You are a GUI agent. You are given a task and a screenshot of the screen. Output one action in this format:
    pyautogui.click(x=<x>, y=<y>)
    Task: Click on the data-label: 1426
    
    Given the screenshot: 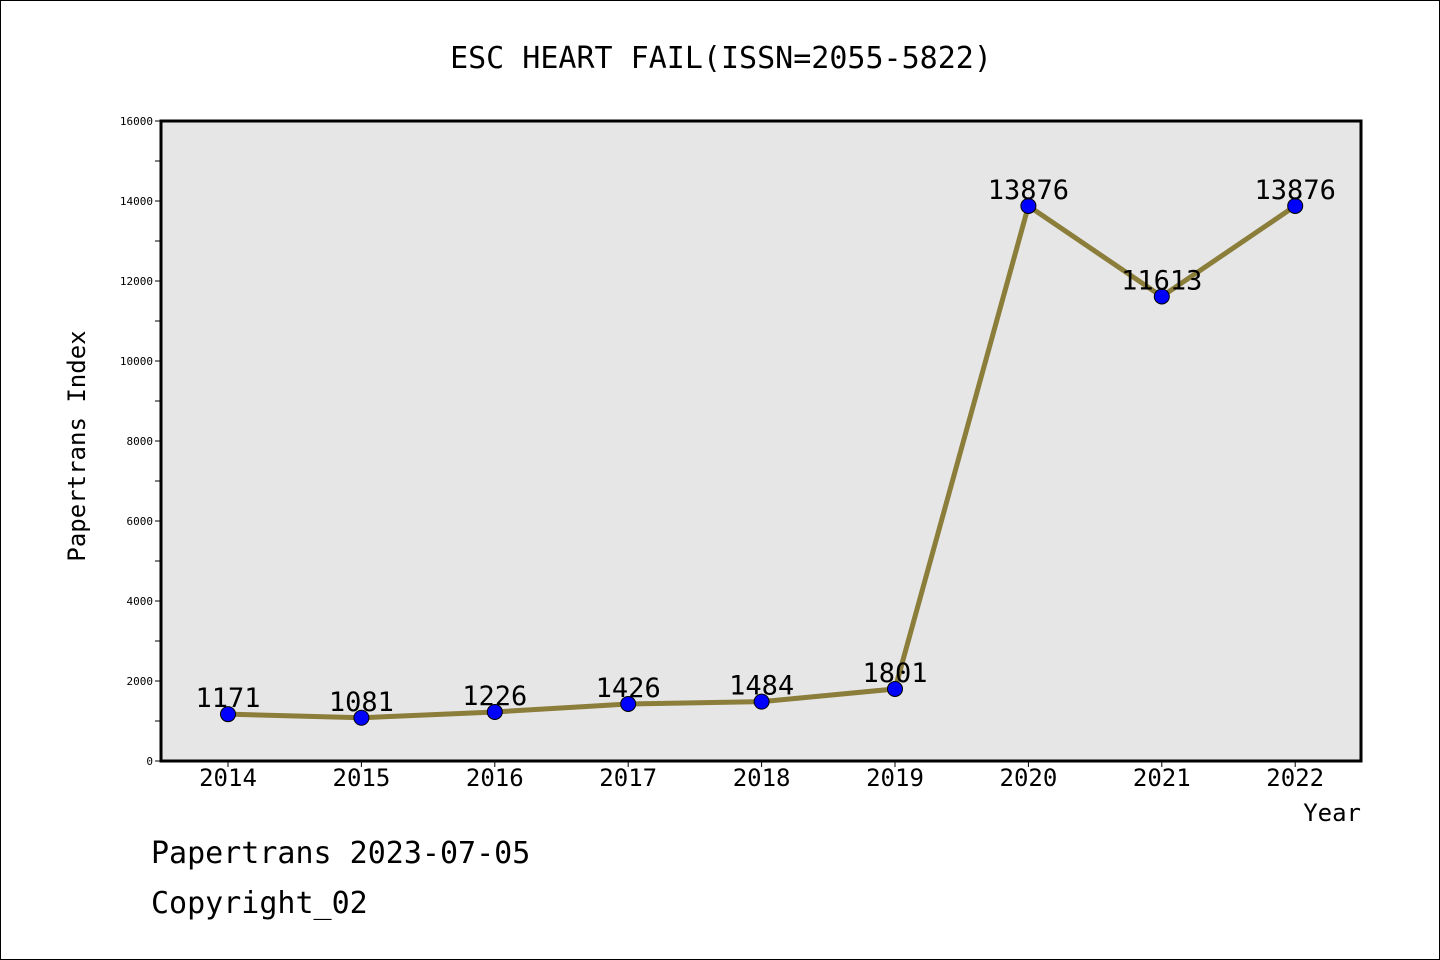 What is the action you would take?
    pyautogui.click(x=628, y=688)
    